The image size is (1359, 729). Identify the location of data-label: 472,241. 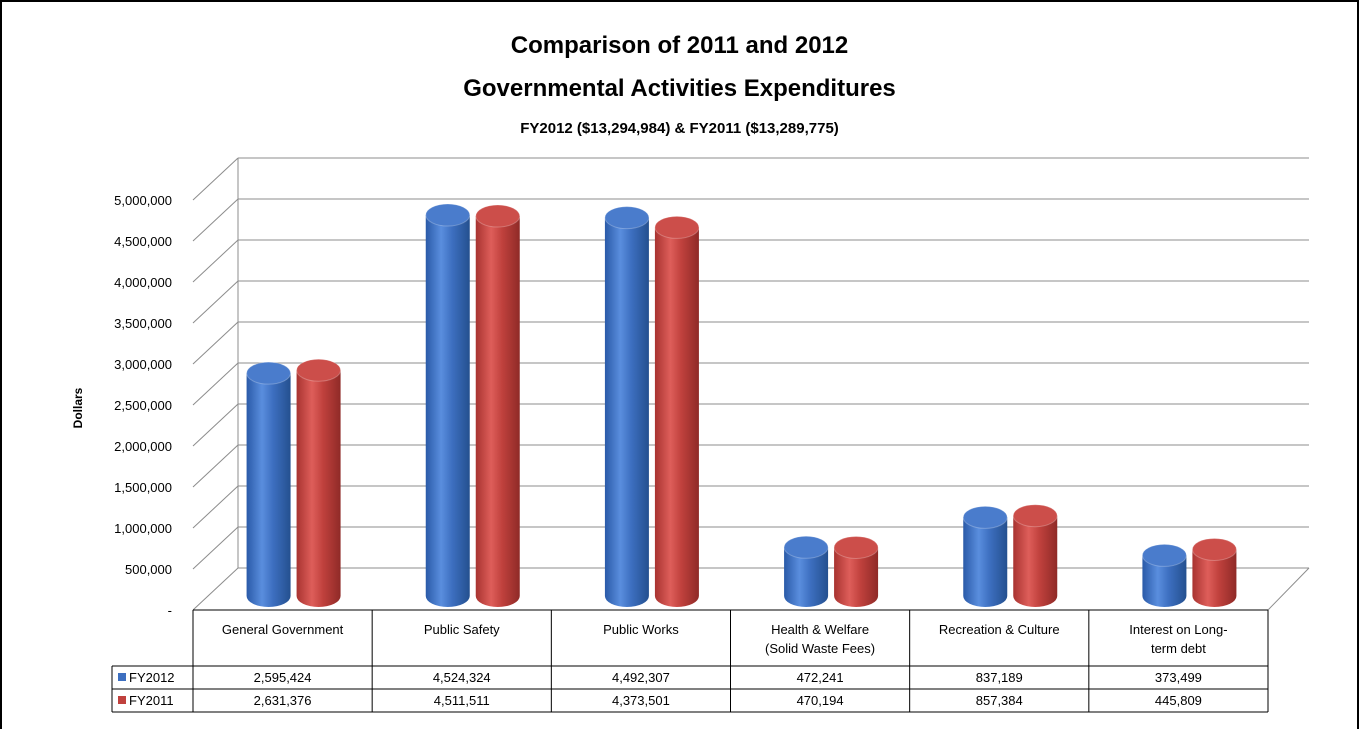
(820, 677).